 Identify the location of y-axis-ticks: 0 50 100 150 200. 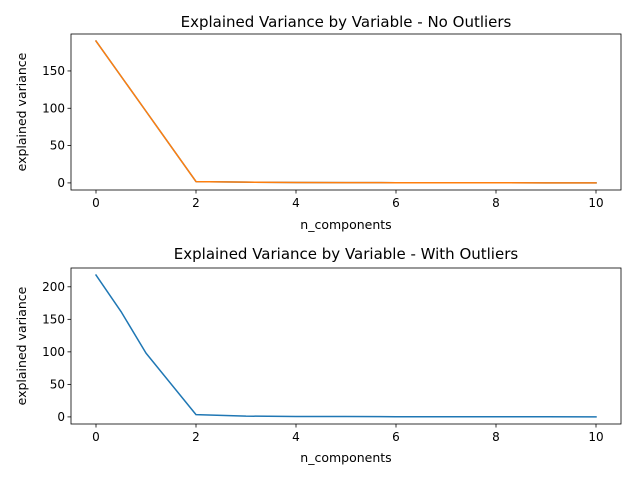
(56, 352).